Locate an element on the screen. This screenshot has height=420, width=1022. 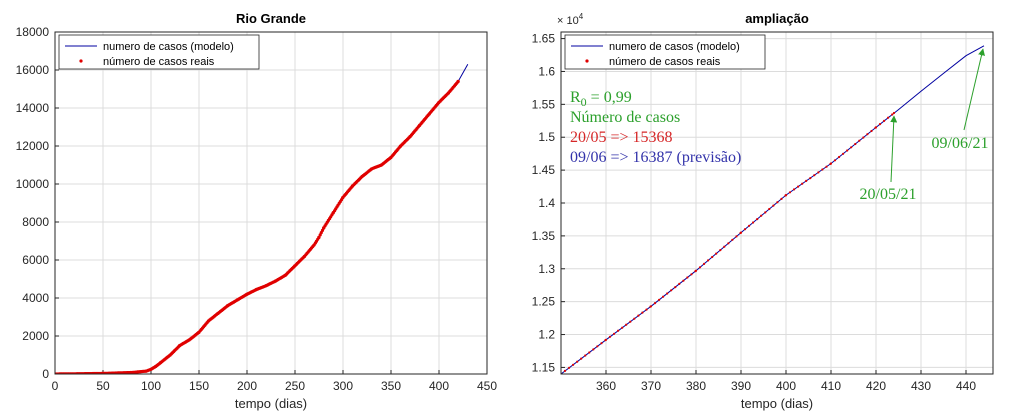
x-tick-label: 360 is located at coordinates (606, 386).